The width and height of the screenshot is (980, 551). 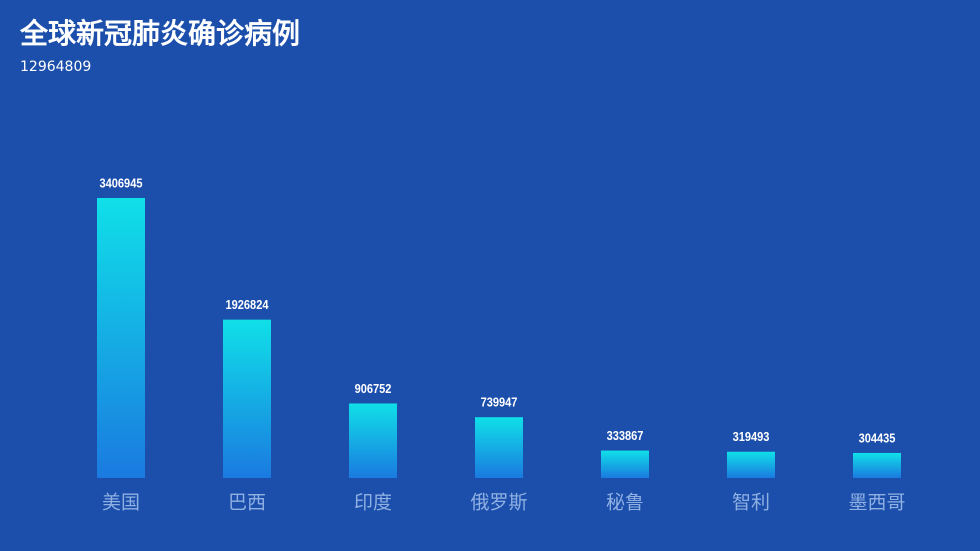 I want to click on x-tick-label: 俄罗斯, so click(x=498, y=503).